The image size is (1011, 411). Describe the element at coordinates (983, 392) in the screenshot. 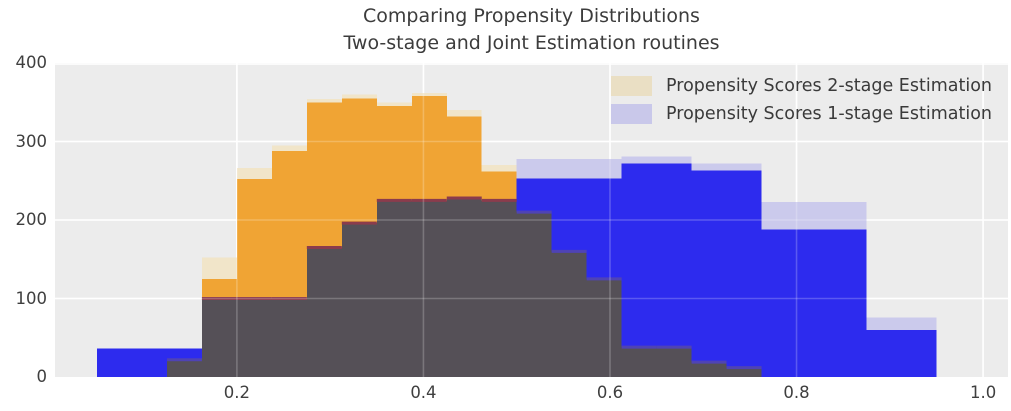

I see `x-tick-label: 1.0` at that location.